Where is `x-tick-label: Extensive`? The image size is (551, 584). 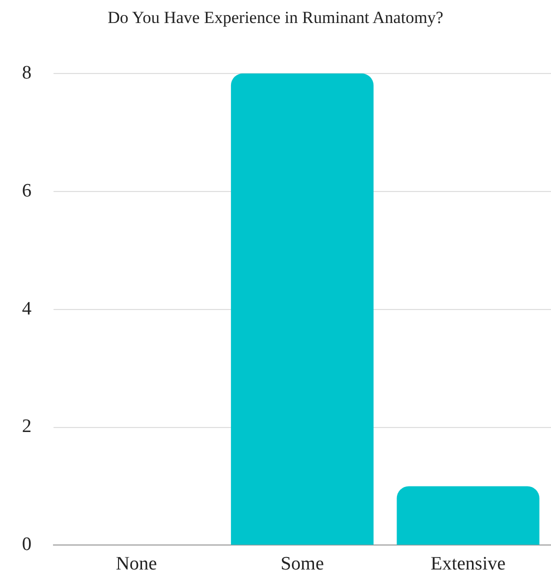
x-tick-label: Extensive is located at coordinates (468, 564).